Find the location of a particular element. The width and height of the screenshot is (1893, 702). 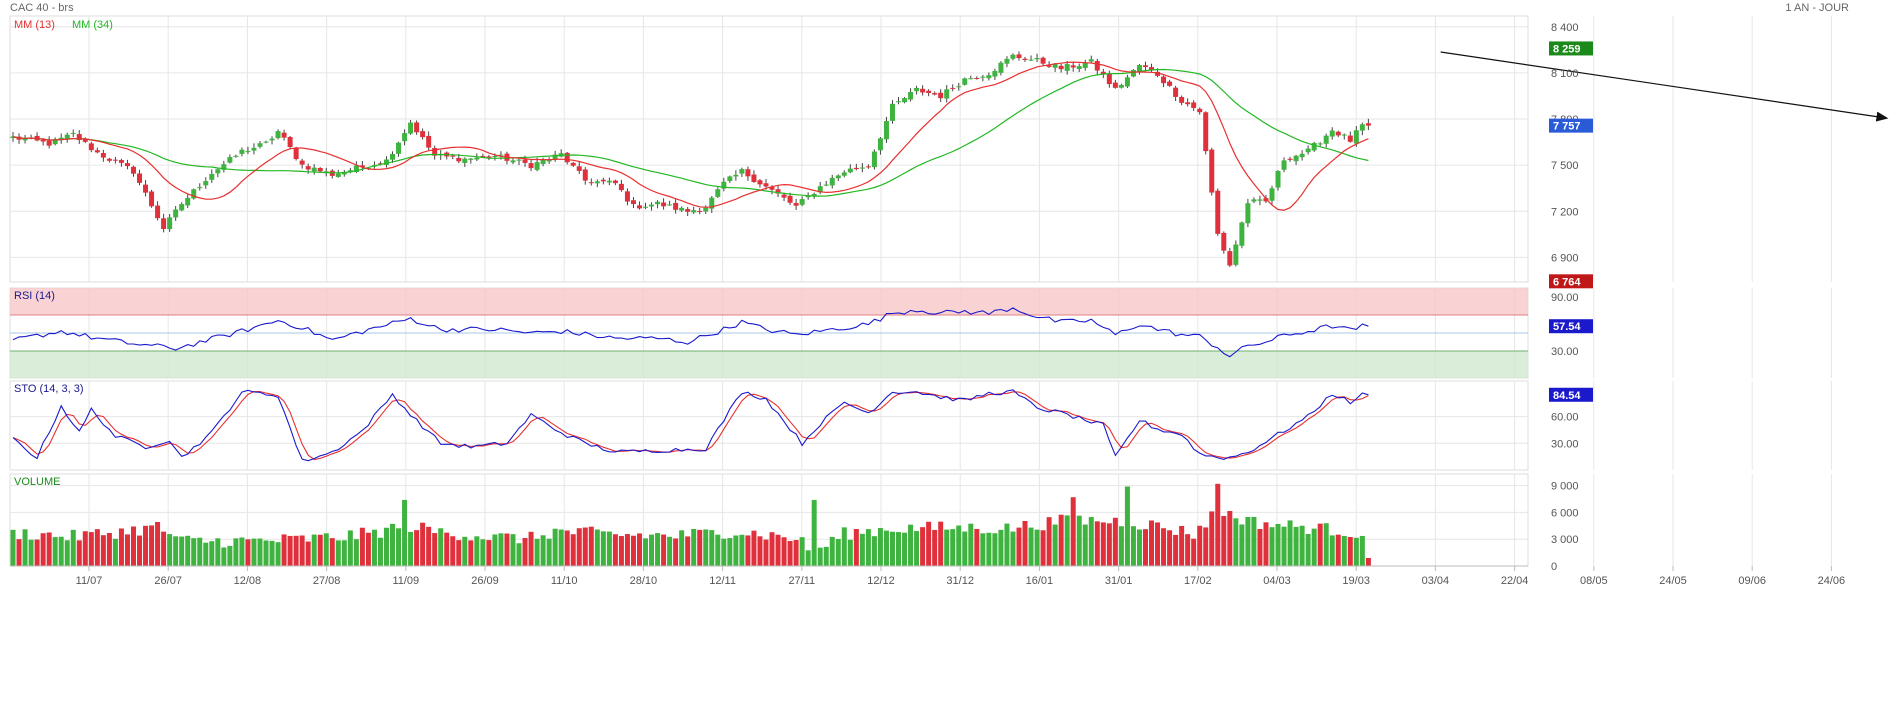

rsi-oversold-zone is located at coordinates (769, 364).